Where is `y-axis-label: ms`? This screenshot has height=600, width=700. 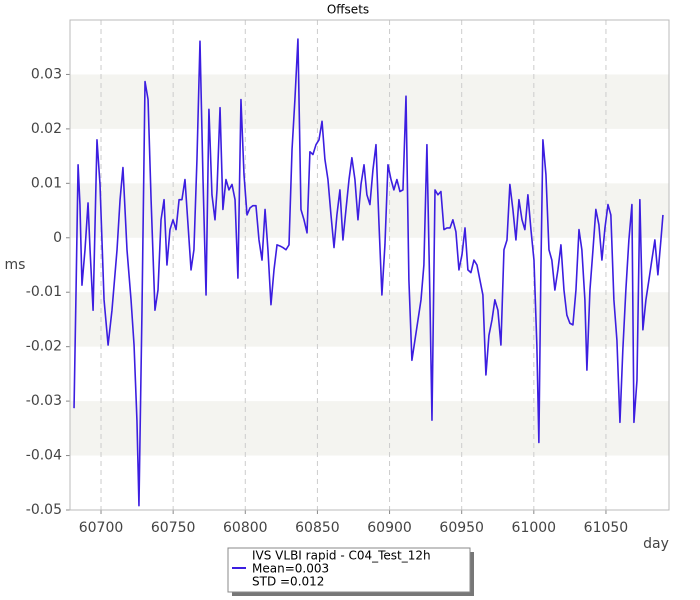 y-axis-label: ms is located at coordinates (15, 265).